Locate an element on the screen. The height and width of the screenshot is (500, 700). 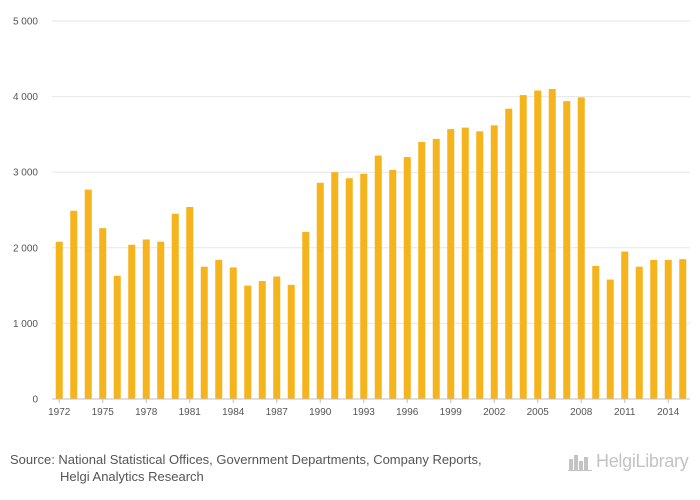
bar-1998 is located at coordinates (436, 268).